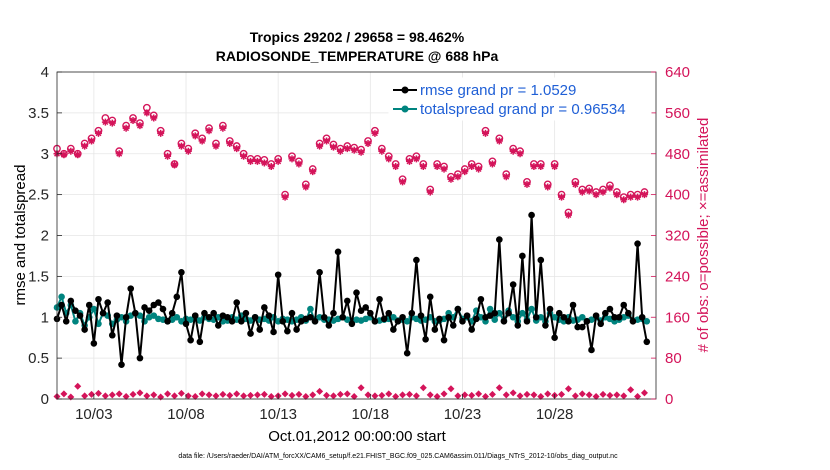 The width and height of the screenshot is (830, 470). Describe the element at coordinates (555, 414) in the screenshot. I see `x-tick-label: 10/28` at that location.